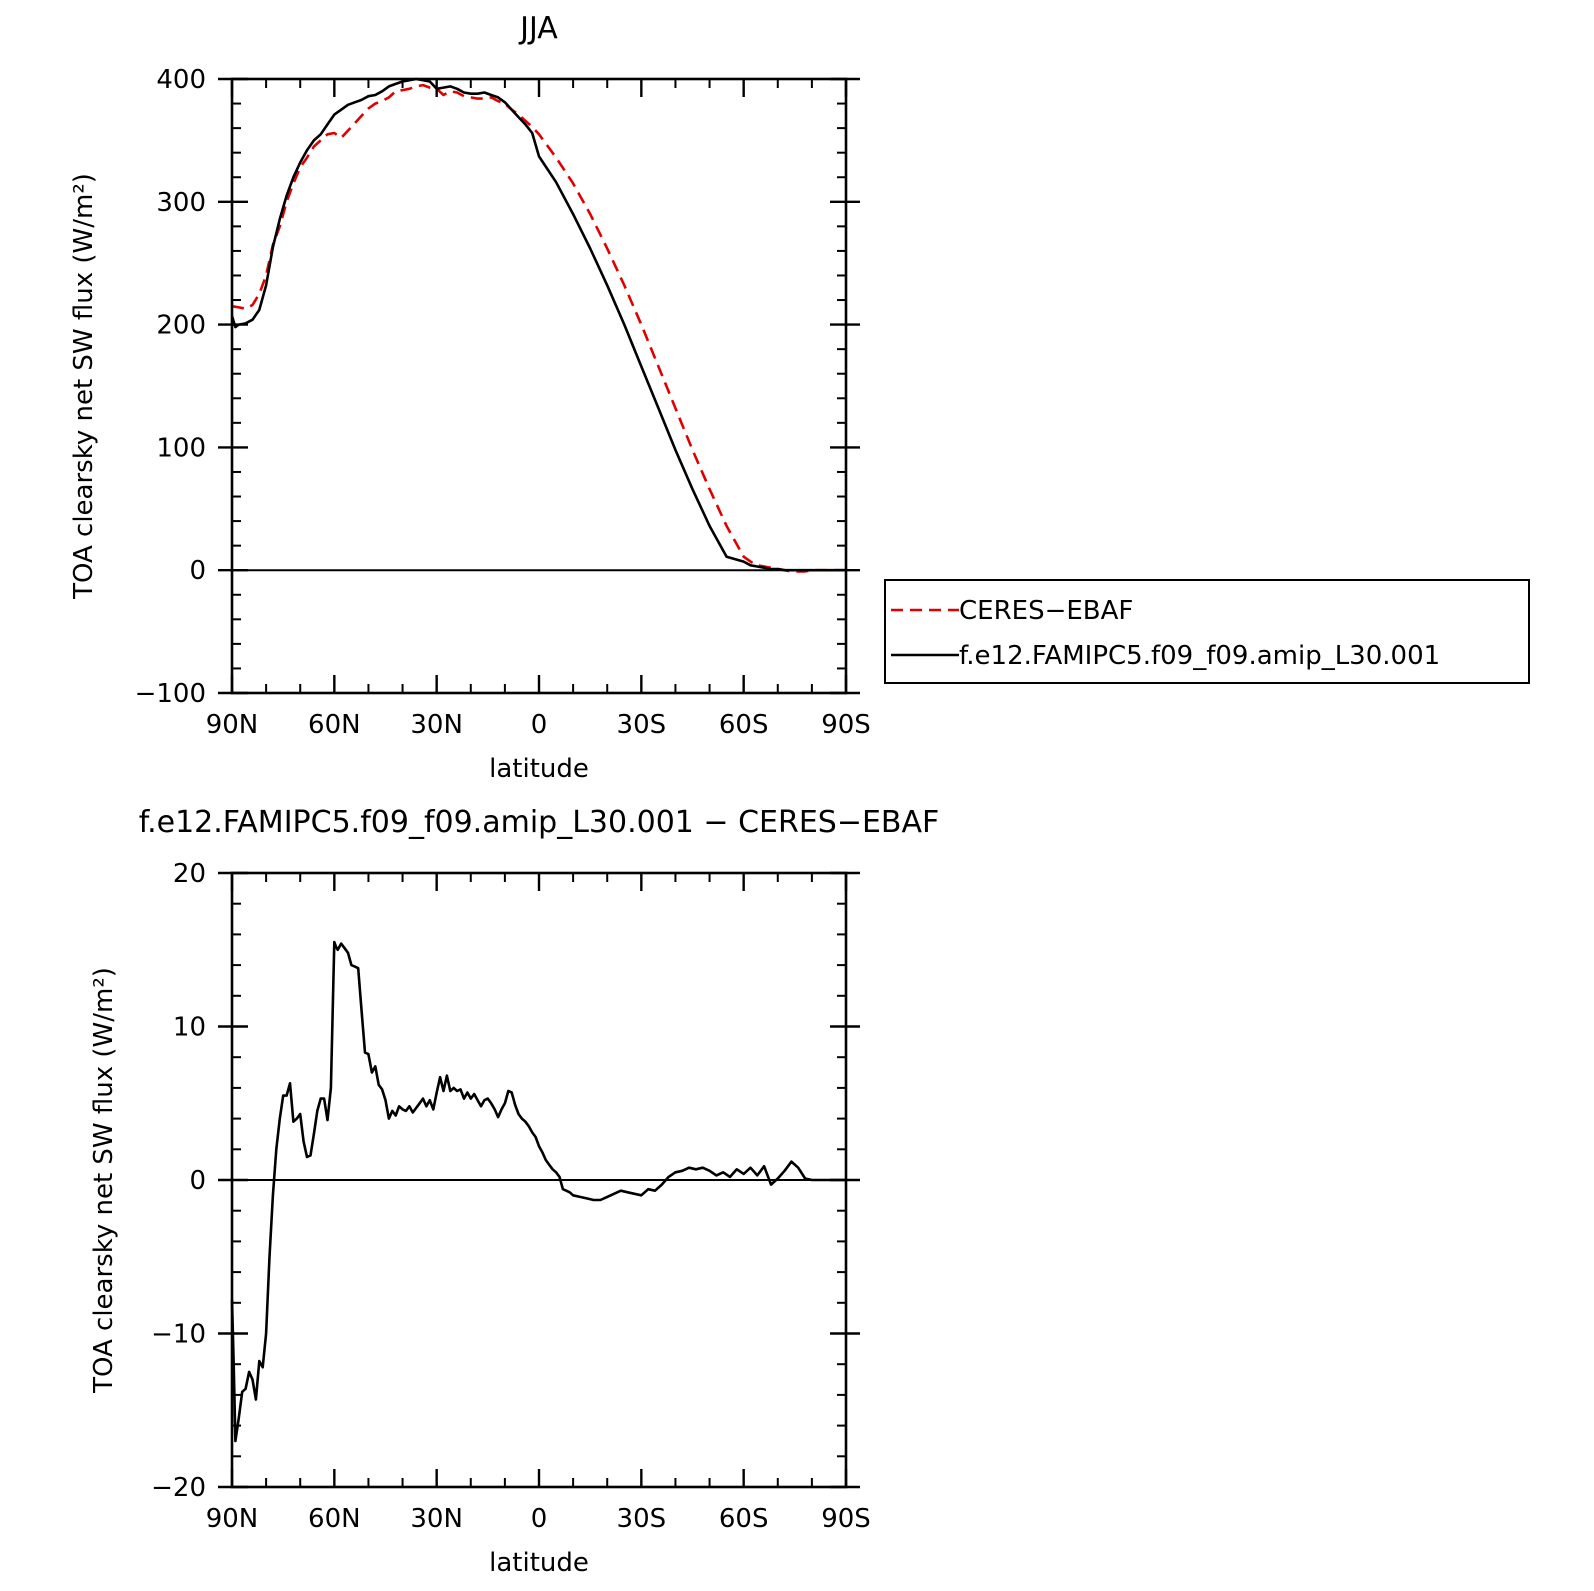 Image resolution: width=1594 pixels, height=1591 pixels. I want to click on y-tick-label: −20, so click(178, 1488).